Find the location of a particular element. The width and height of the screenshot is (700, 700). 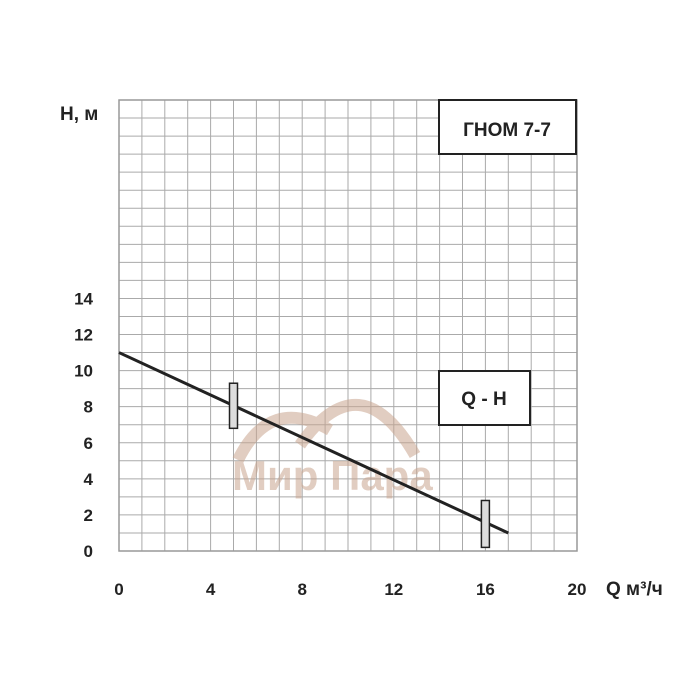

x-tick-label: 12 is located at coordinates (393, 589).